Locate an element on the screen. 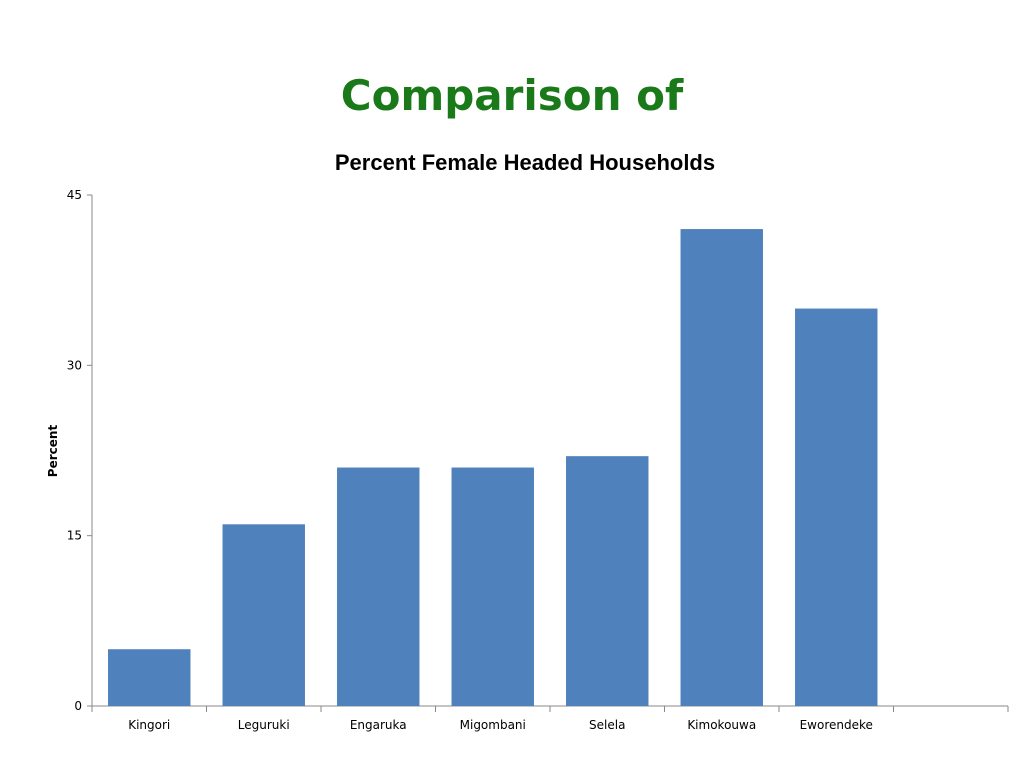 This screenshot has height=768, width=1024. bar-eworendeke is located at coordinates (836, 507).